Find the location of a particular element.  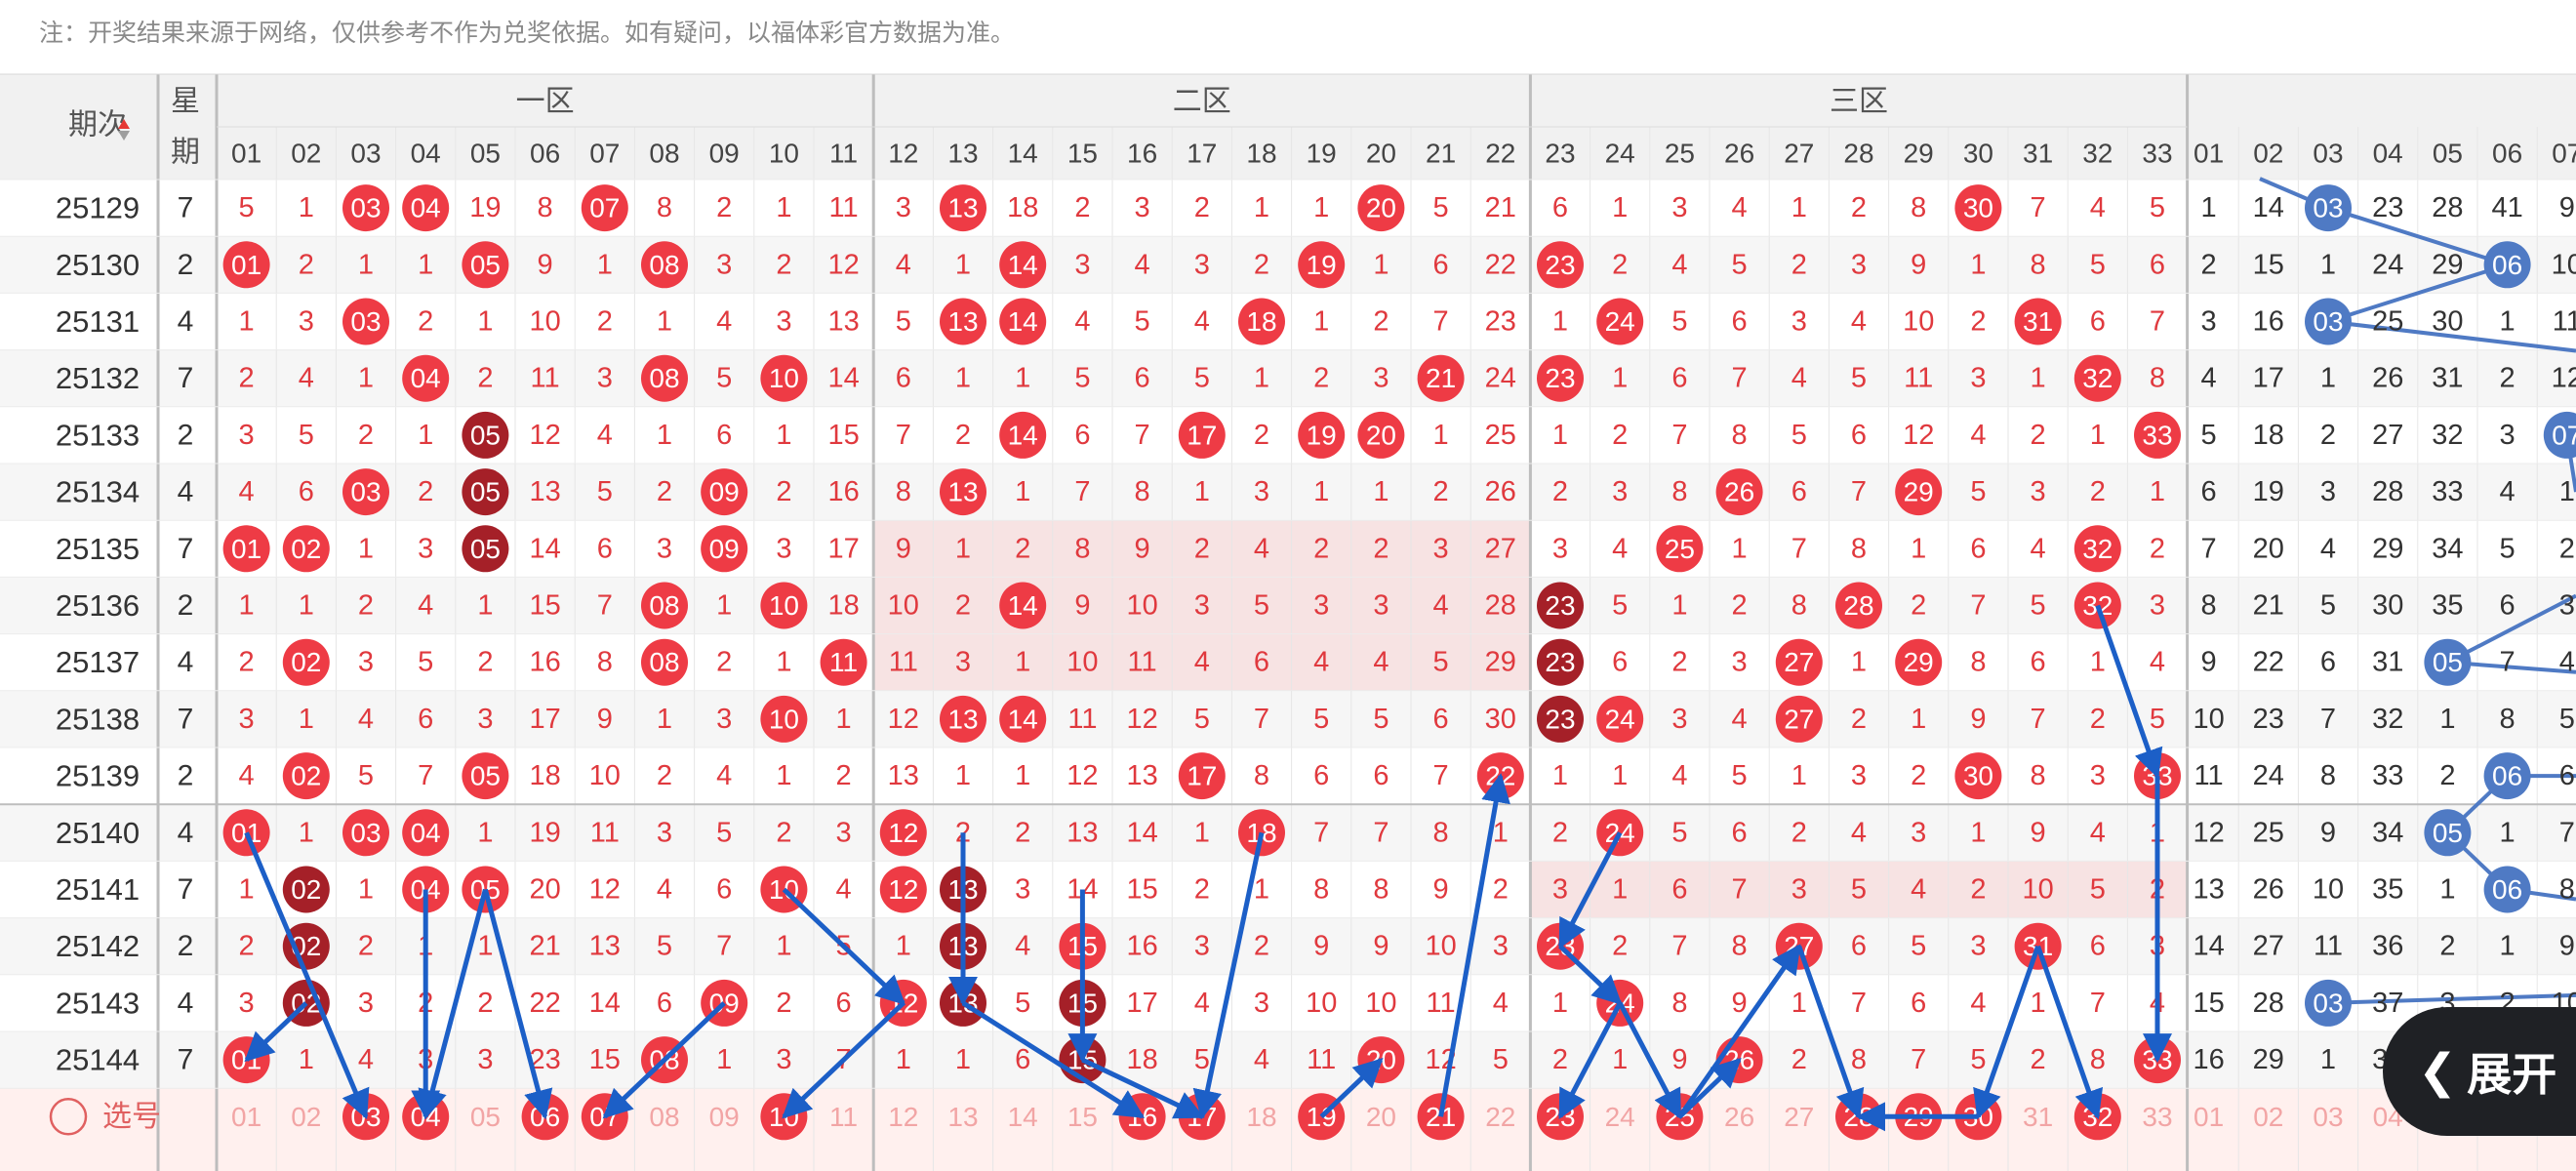

blue-ball is located at coordinates (2559, 435).